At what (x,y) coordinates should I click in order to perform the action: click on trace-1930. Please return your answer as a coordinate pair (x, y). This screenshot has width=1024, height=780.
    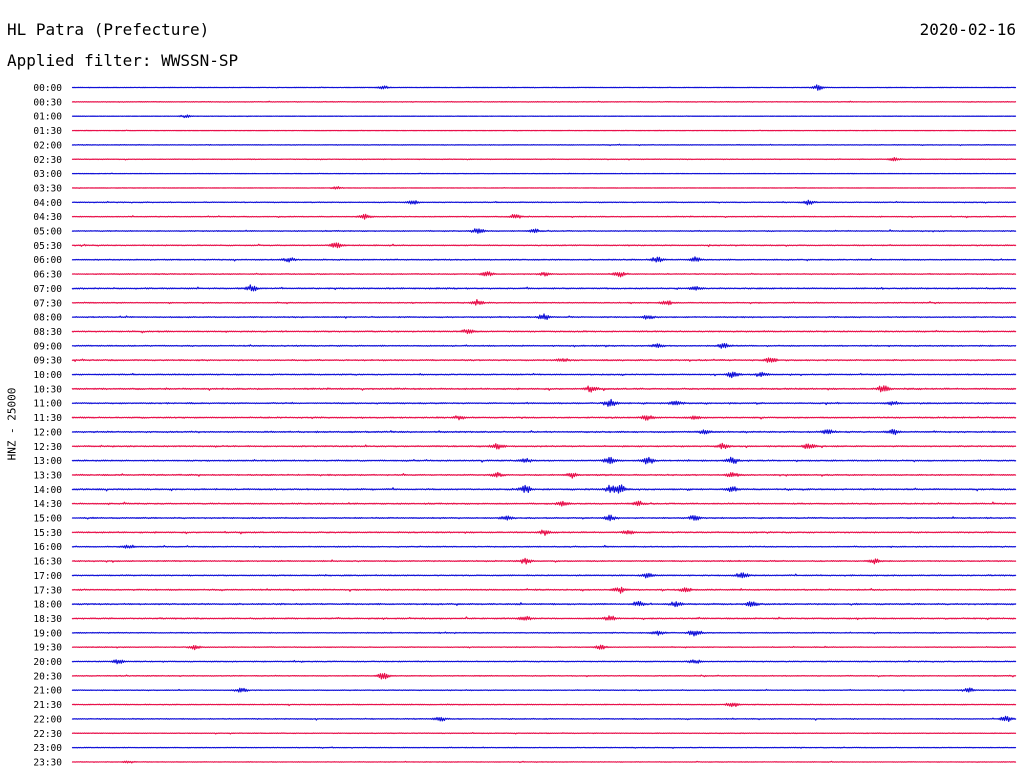
    Looking at the image, I should click on (544, 647).